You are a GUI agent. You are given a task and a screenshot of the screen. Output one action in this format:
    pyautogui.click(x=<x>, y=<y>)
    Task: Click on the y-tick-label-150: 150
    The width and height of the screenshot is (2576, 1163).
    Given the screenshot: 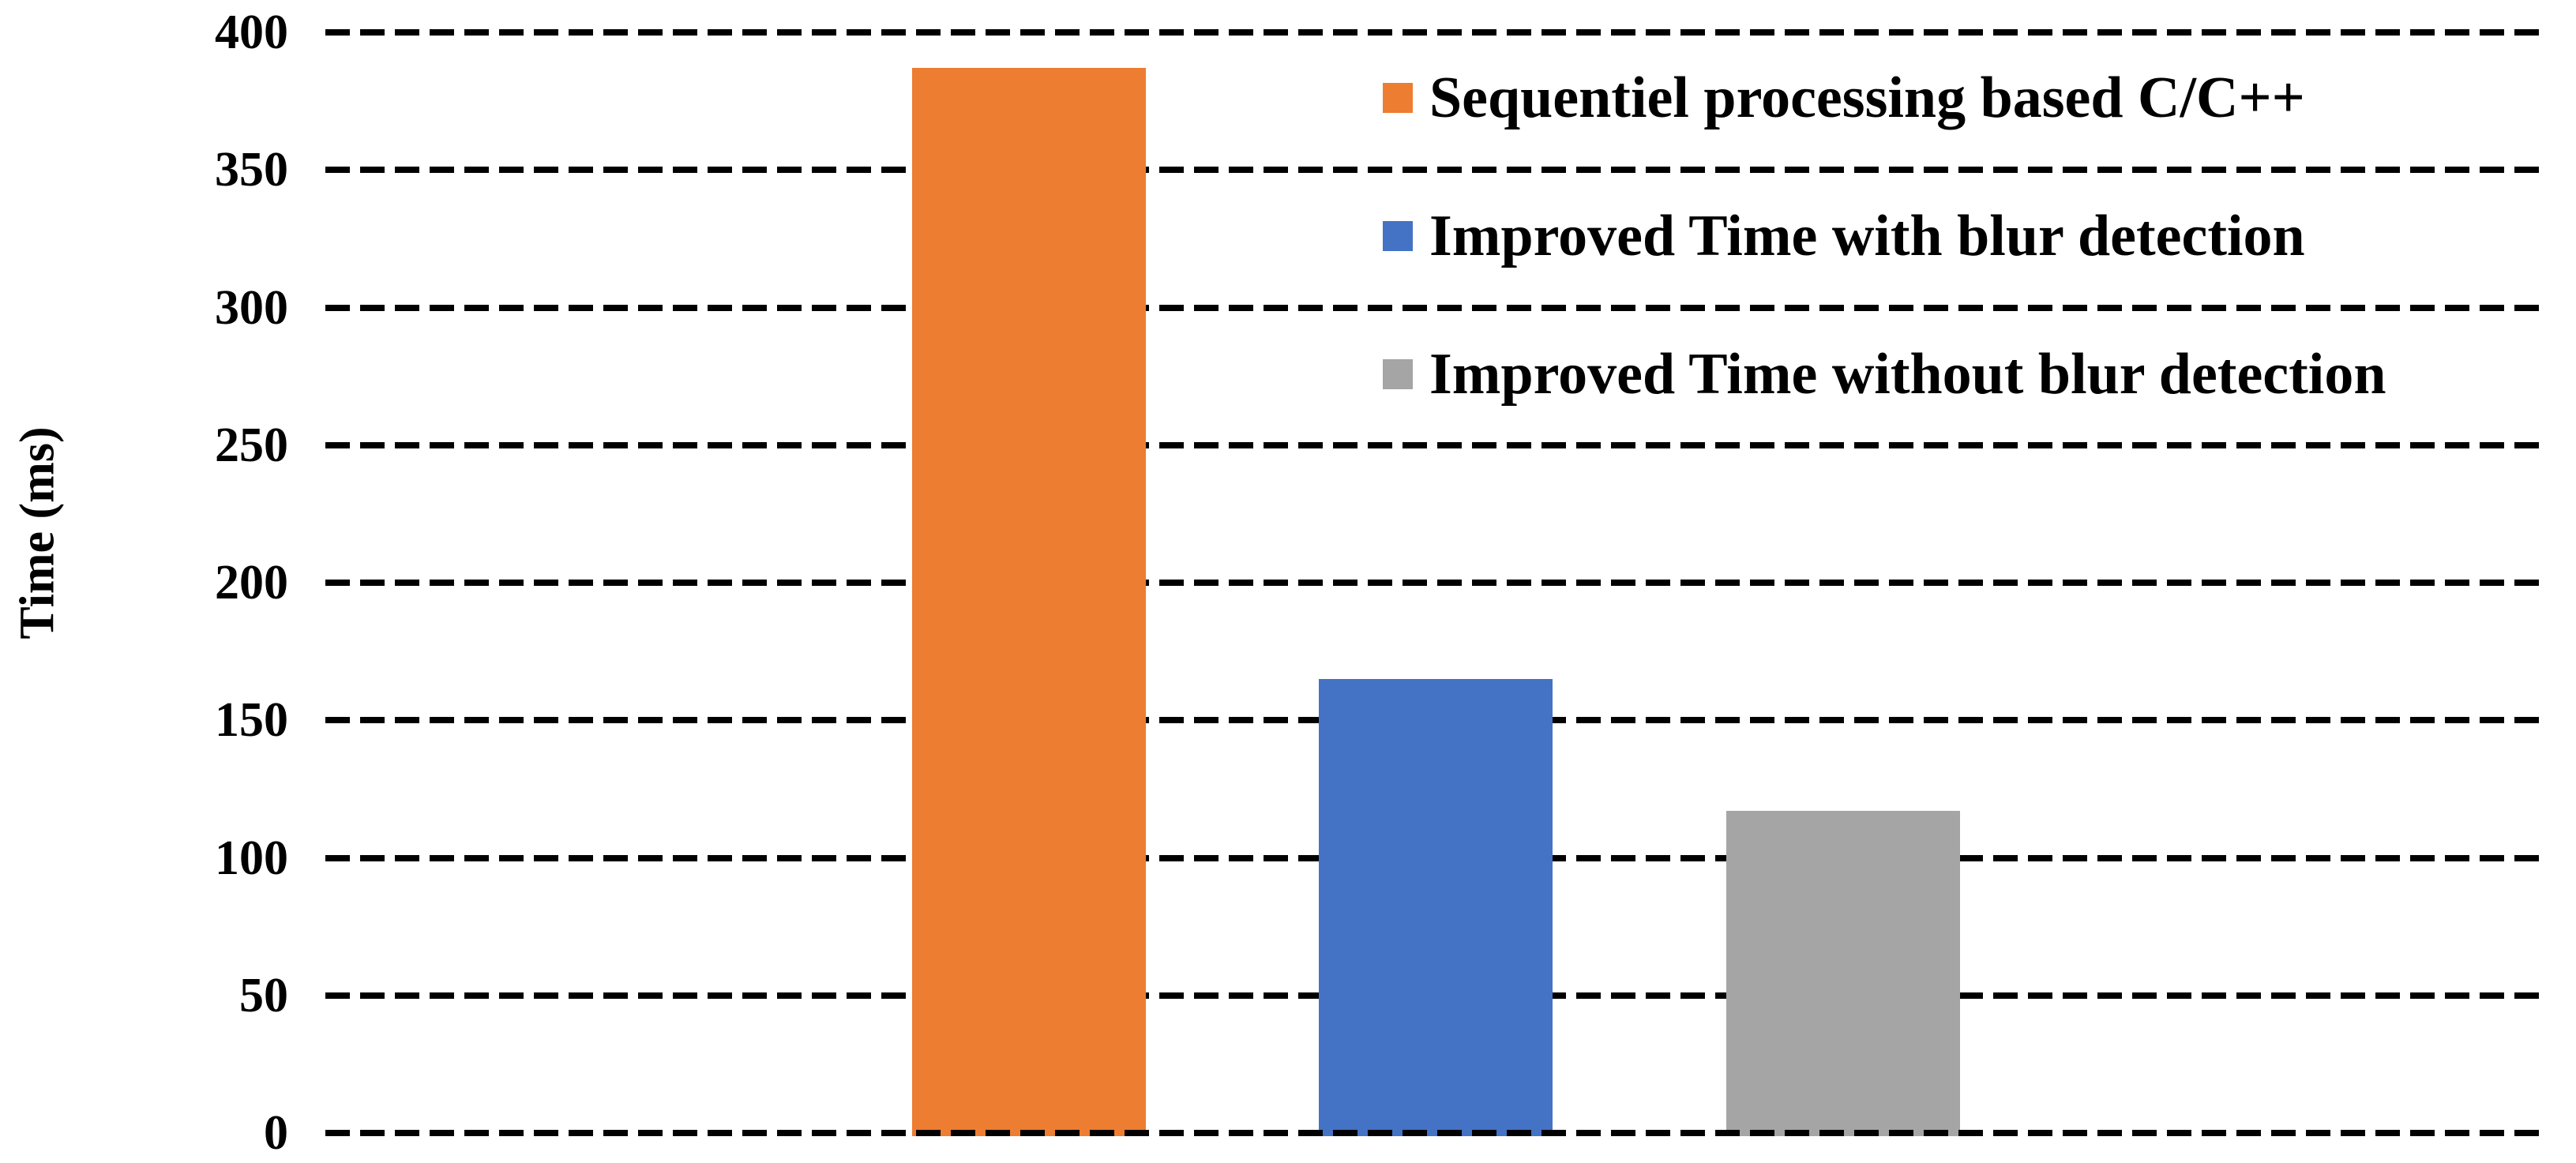 What is the action you would take?
    pyautogui.click(x=251, y=720)
    